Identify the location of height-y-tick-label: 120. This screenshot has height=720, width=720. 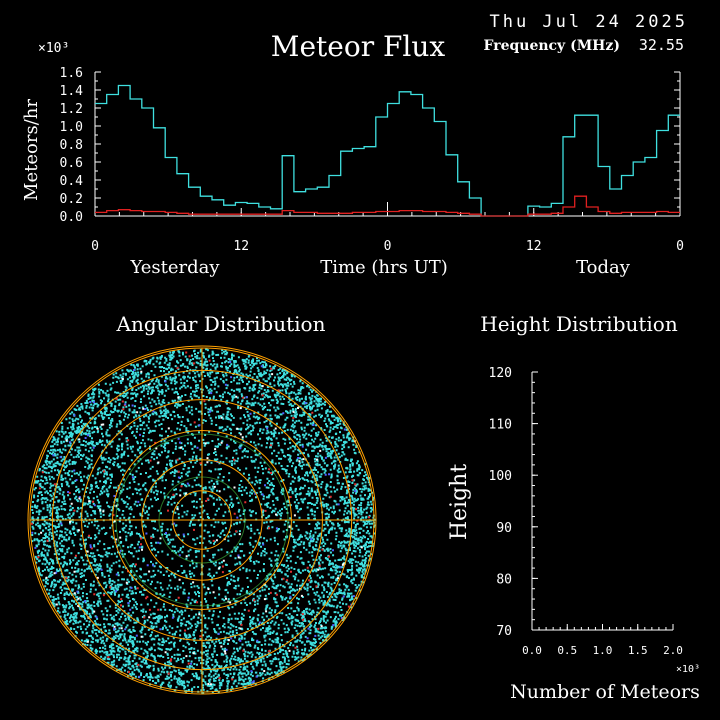
(500, 373).